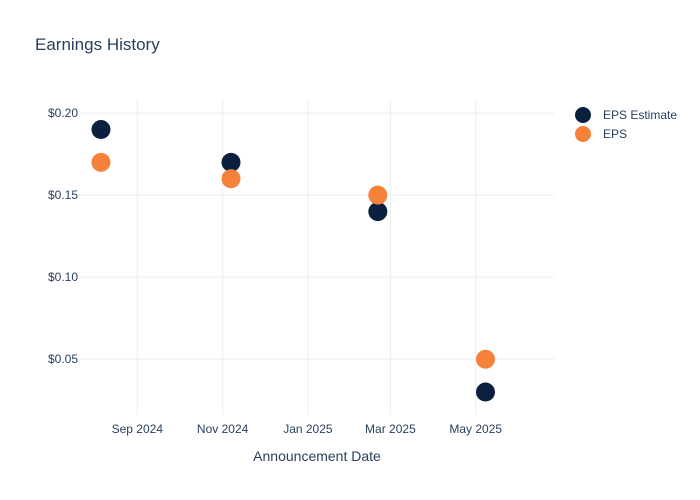 The image size is (700, 500). Describe the element at coordinates (63, 113) in the screenshot. I see `y-tick-label: $0.20` at that location.